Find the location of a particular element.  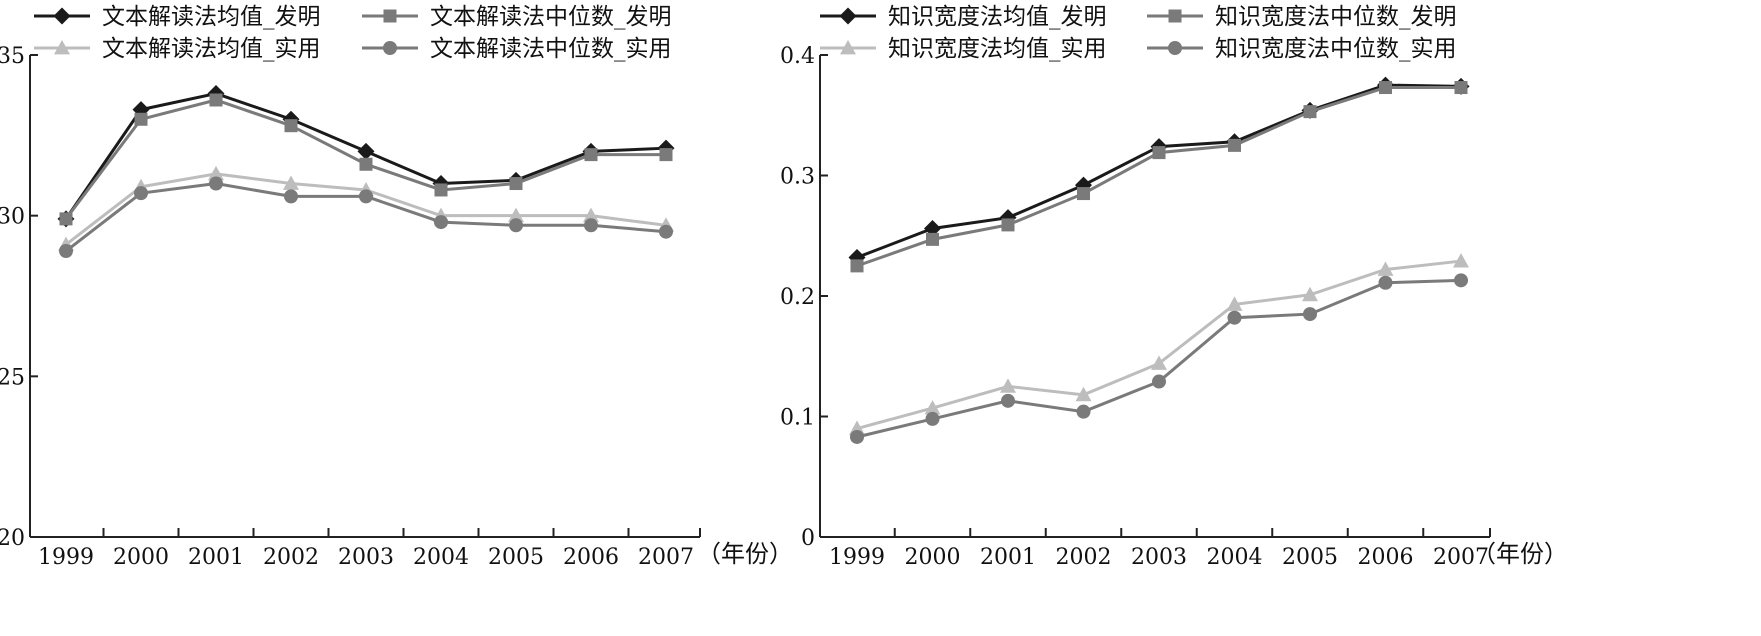

y-tick-label: 25 is located at coordinates (12, 377).